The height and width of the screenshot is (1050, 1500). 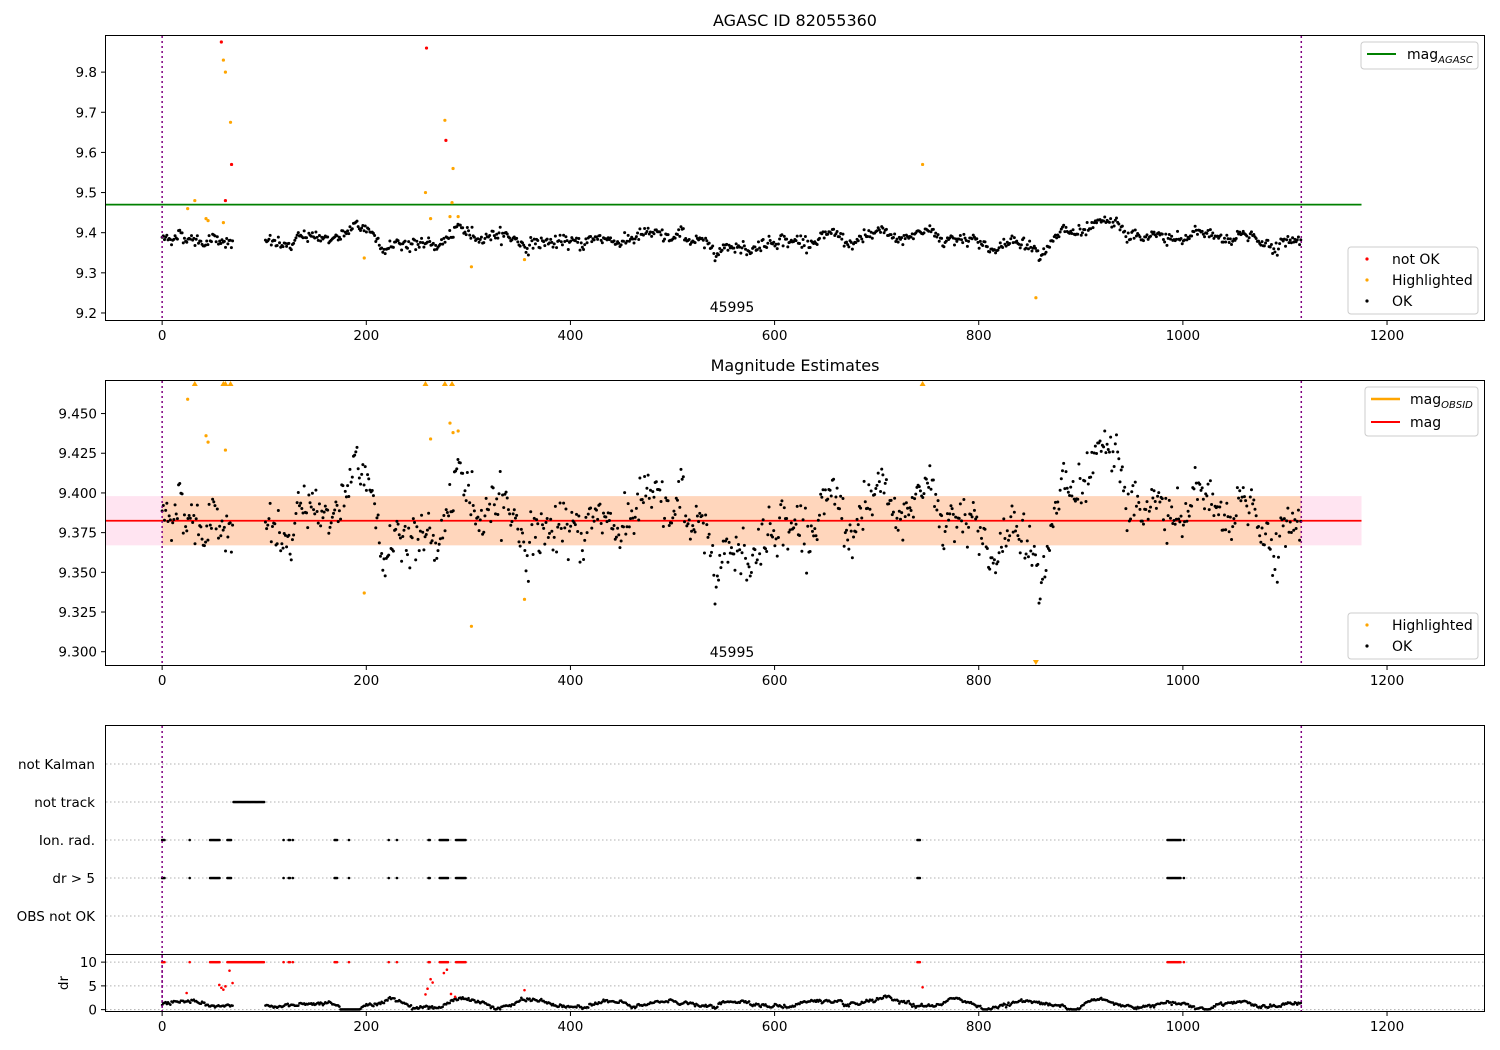 What do you see at coordinates (1367, 259) in the screenshot?
I see `agasc-legend-not-ok-marker` at bounding box center [1367, 259].